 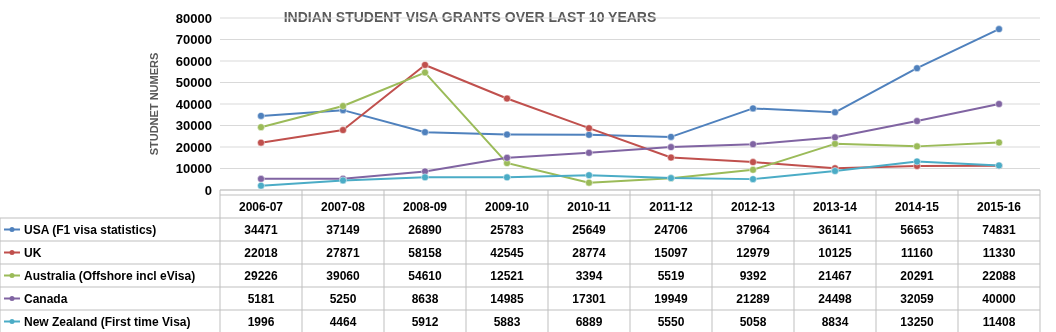 What do you see at coordinates (507, 298) in the screenshot?
I see `data-label: 14985` at bounding box center [507, 298].